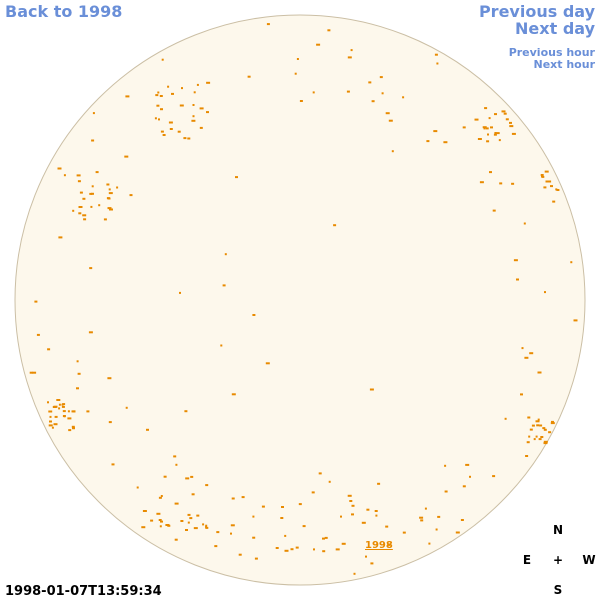 The width and height of the screenshot is (600, 600). Describe the element at coordinates (558, 530) in the screenshot. I see `compass-north: N` at that location.